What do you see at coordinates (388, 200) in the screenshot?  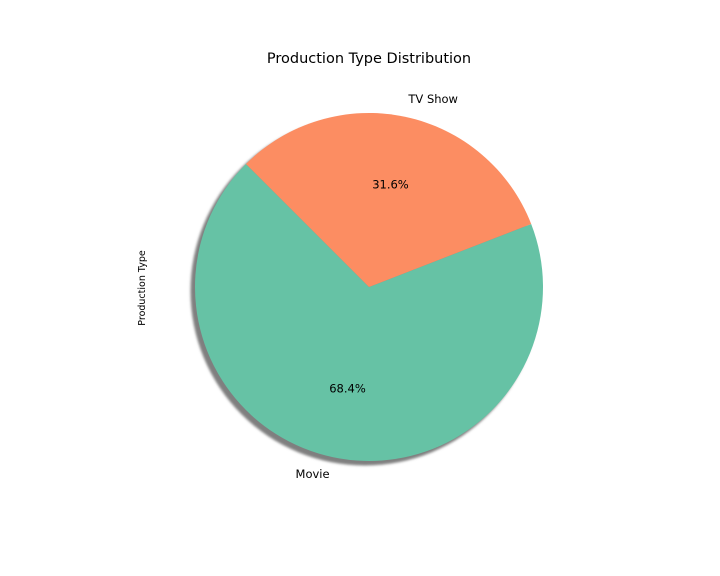 I see `pie-slice-tv-show` at bounding box center [388, 200].